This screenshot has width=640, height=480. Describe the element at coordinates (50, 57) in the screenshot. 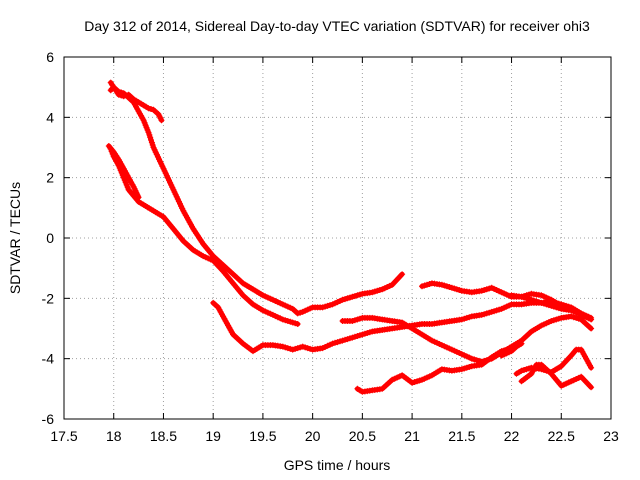

I see `y-tick-label: 6` at that location.